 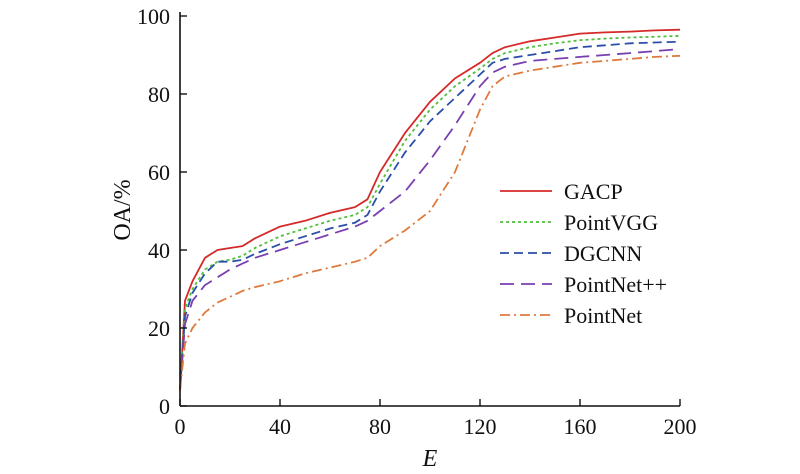 What do you see at coordinates (611, 222) in the screenshot?
I see `legend-label-1: PointVGG` at bounding box center [611, 222].